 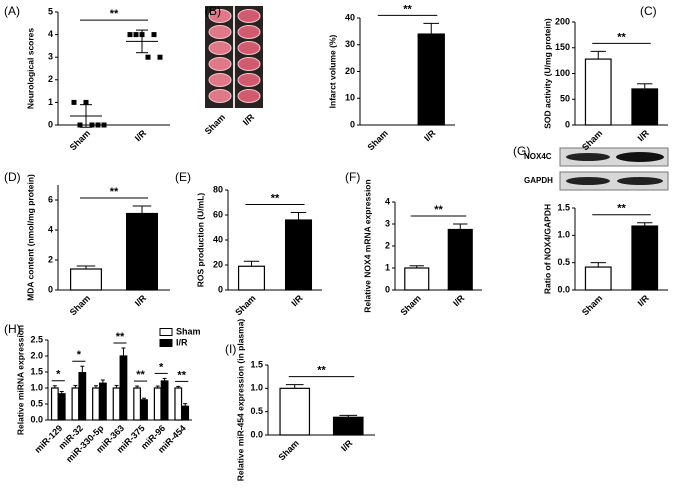 What do you see at coordinates (562, 21) in the screenshot?
I see `y-tick-label: 200` at bounding box center [562, 21].